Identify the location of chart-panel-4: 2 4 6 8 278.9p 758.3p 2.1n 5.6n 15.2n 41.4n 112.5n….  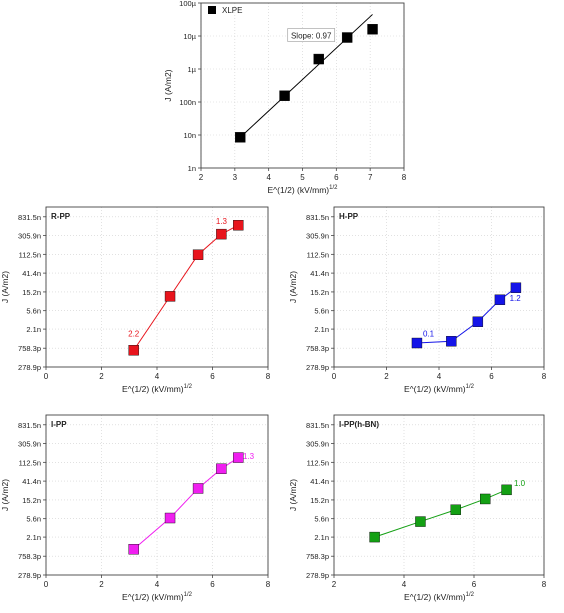
(417, 508).